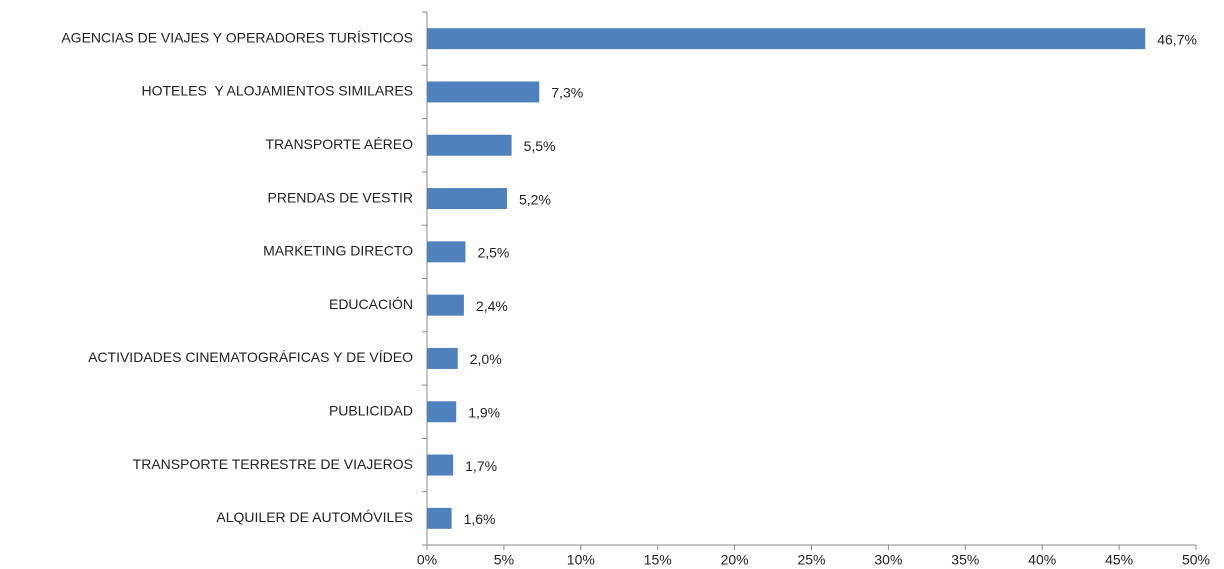  What do you see at coordinates (1177, 39) in the screenshot?
I see `value-label: 46,7%` at bounding box center [1177, 39].